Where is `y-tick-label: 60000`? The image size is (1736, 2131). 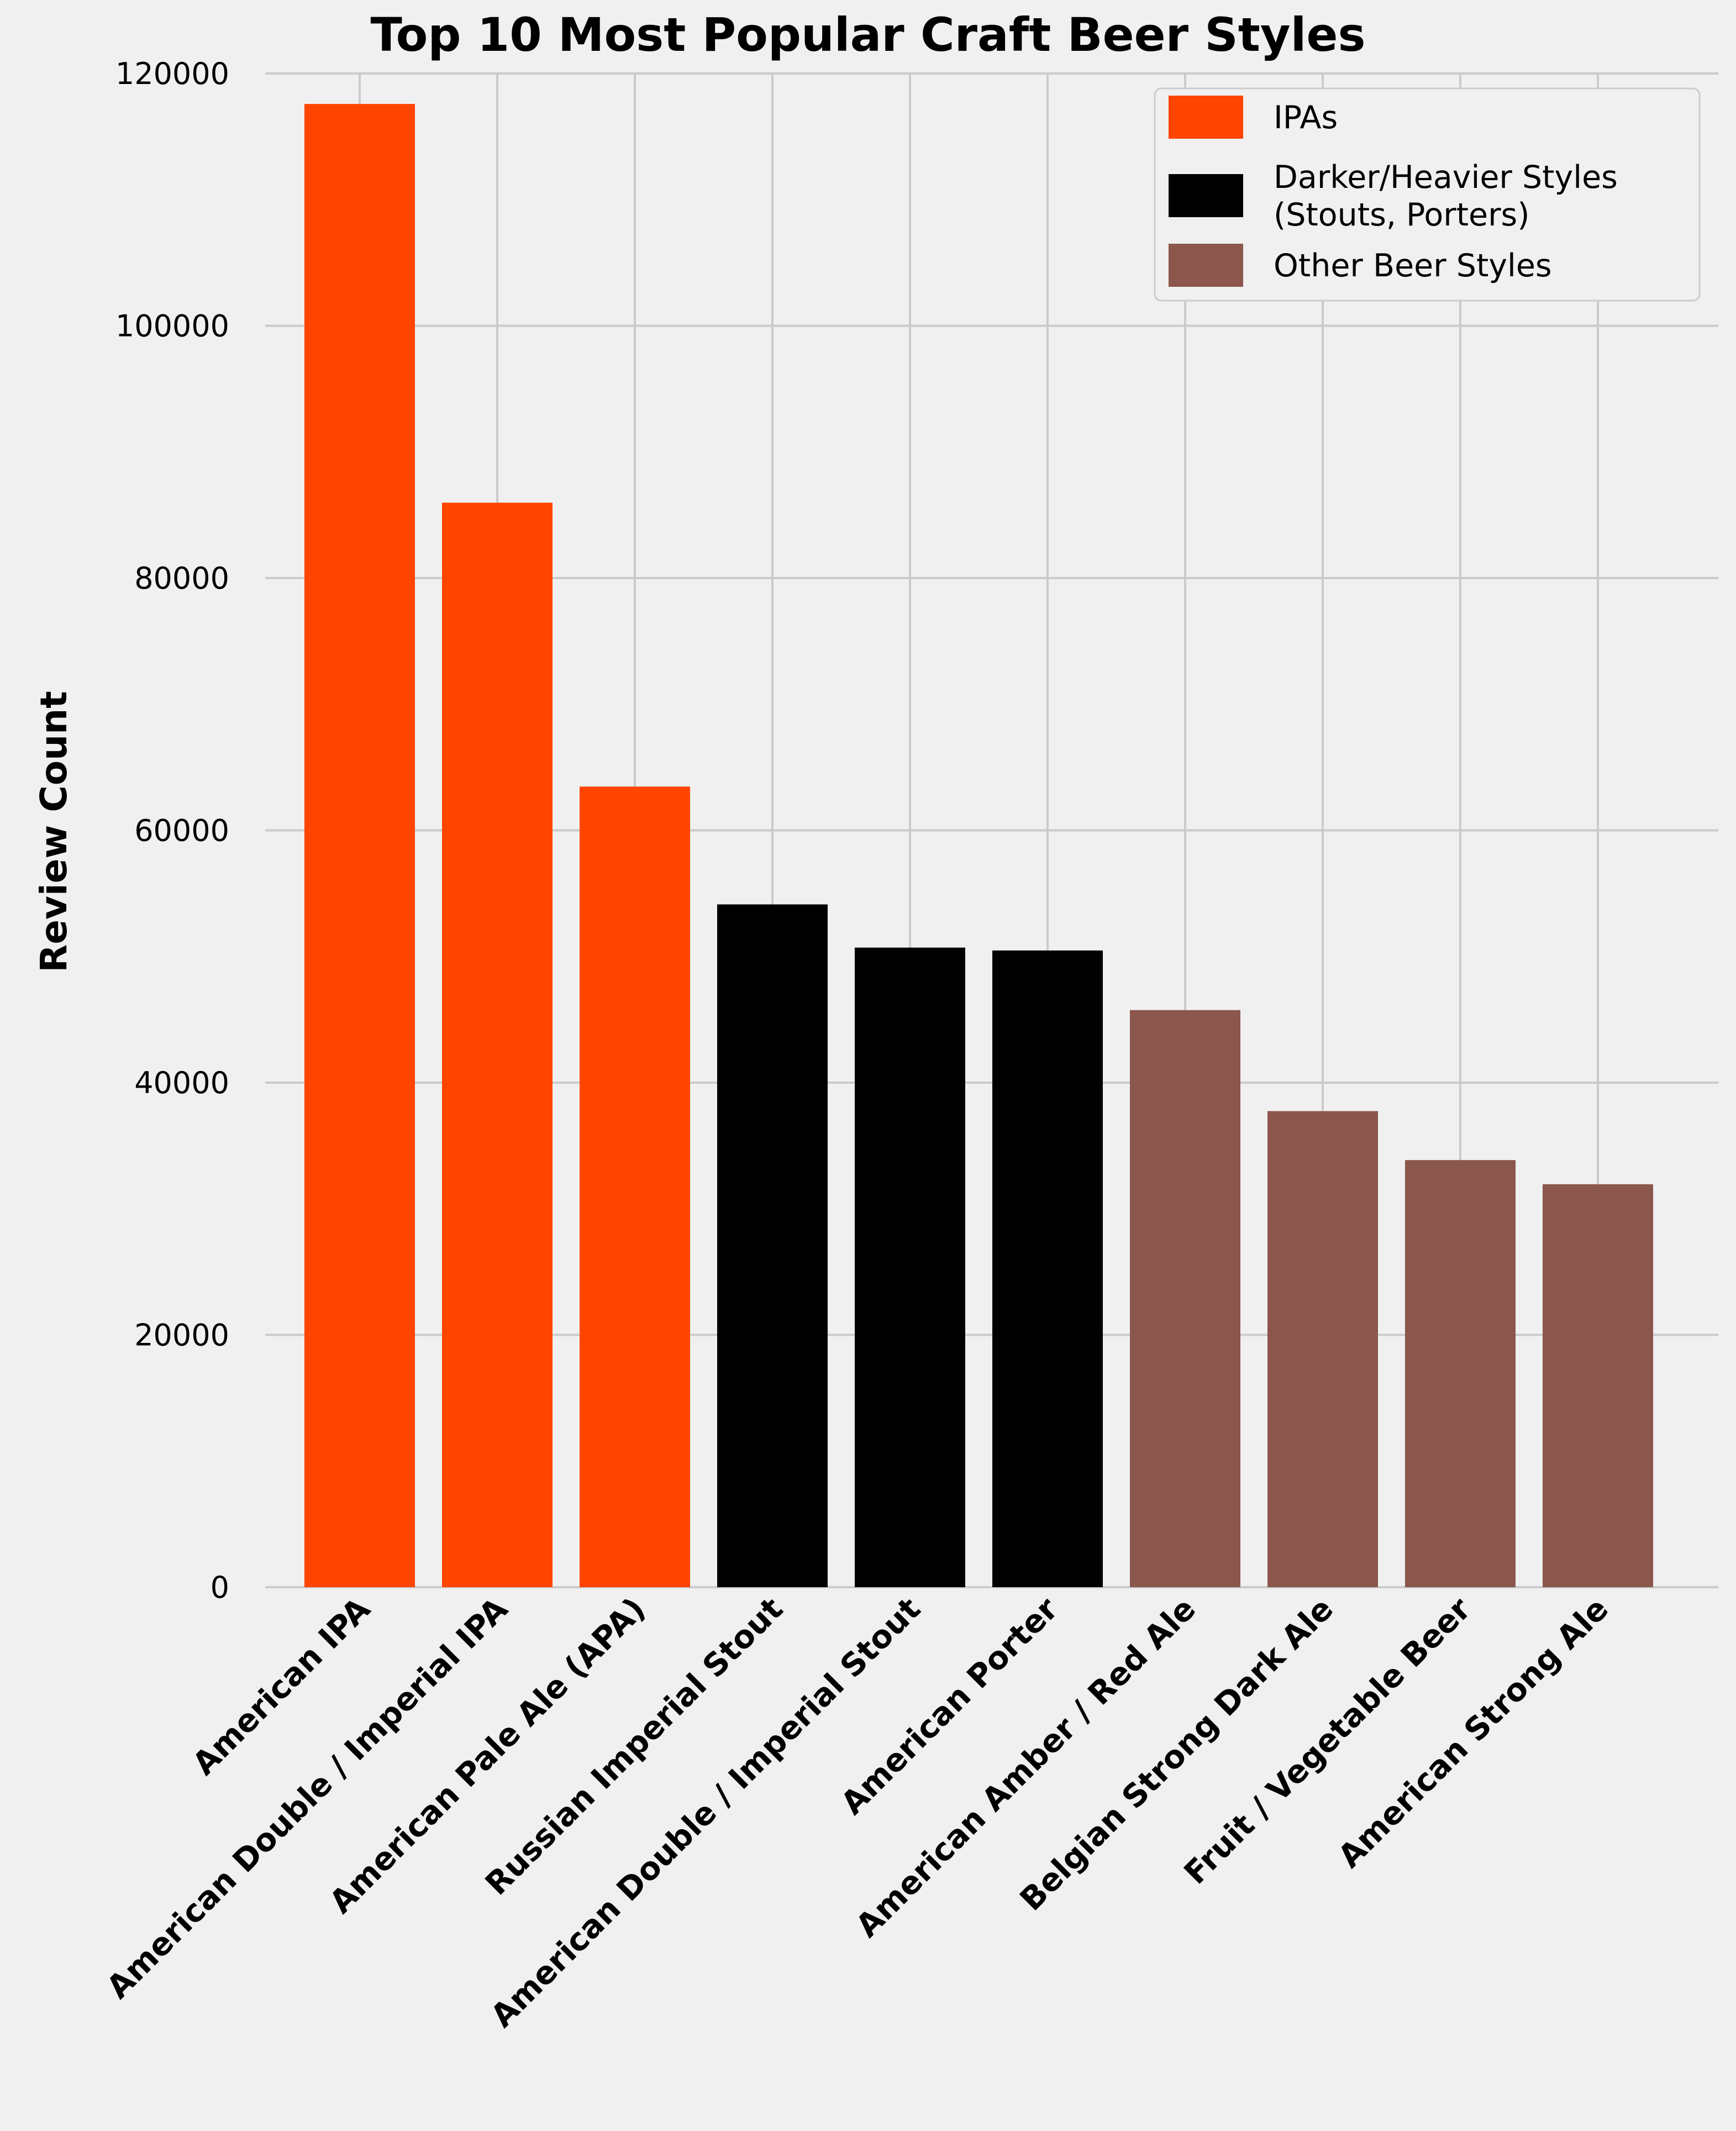 y-tick-label: 60000 is located at coordinates (181, 831).